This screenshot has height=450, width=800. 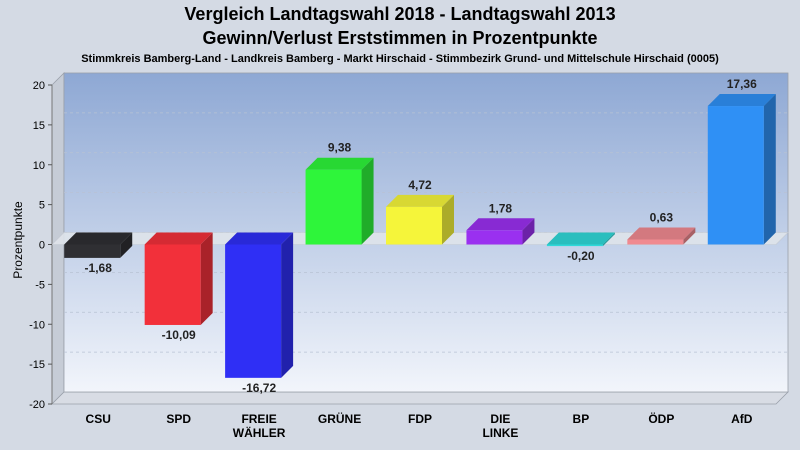 What do you see at coordinates (42, 206) in the screenshot?
I see `y-tick-label: 5` at bounding box center [42, 206].